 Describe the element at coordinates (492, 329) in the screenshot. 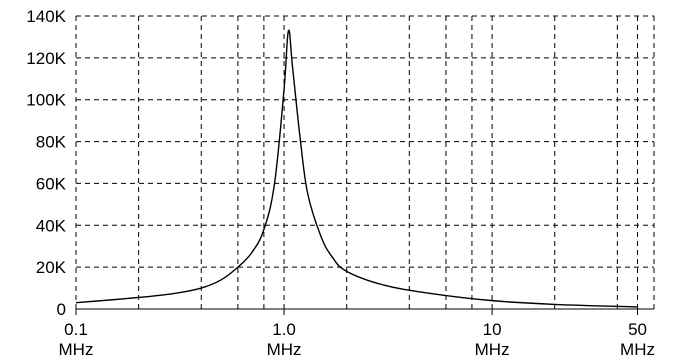

I see `x-tick-label: 10` at that location.